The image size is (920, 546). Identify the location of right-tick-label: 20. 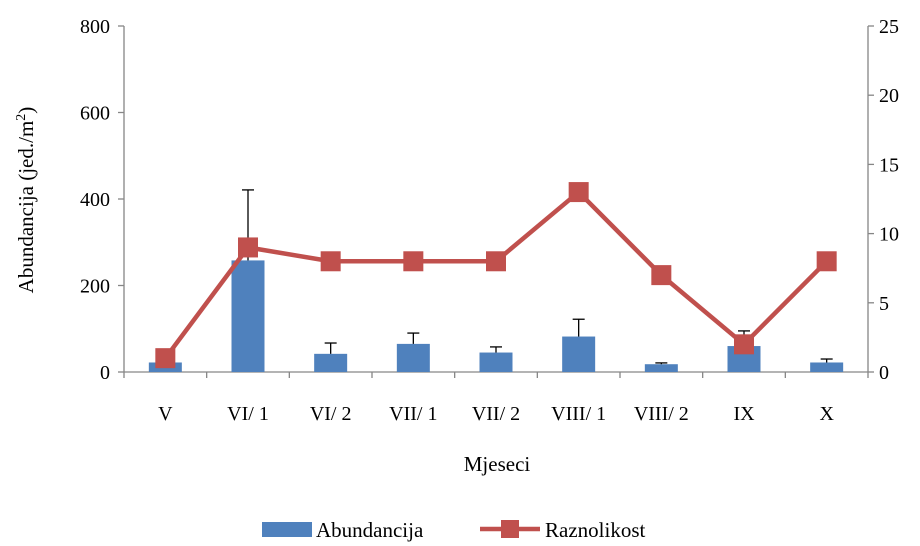
(889, 96).